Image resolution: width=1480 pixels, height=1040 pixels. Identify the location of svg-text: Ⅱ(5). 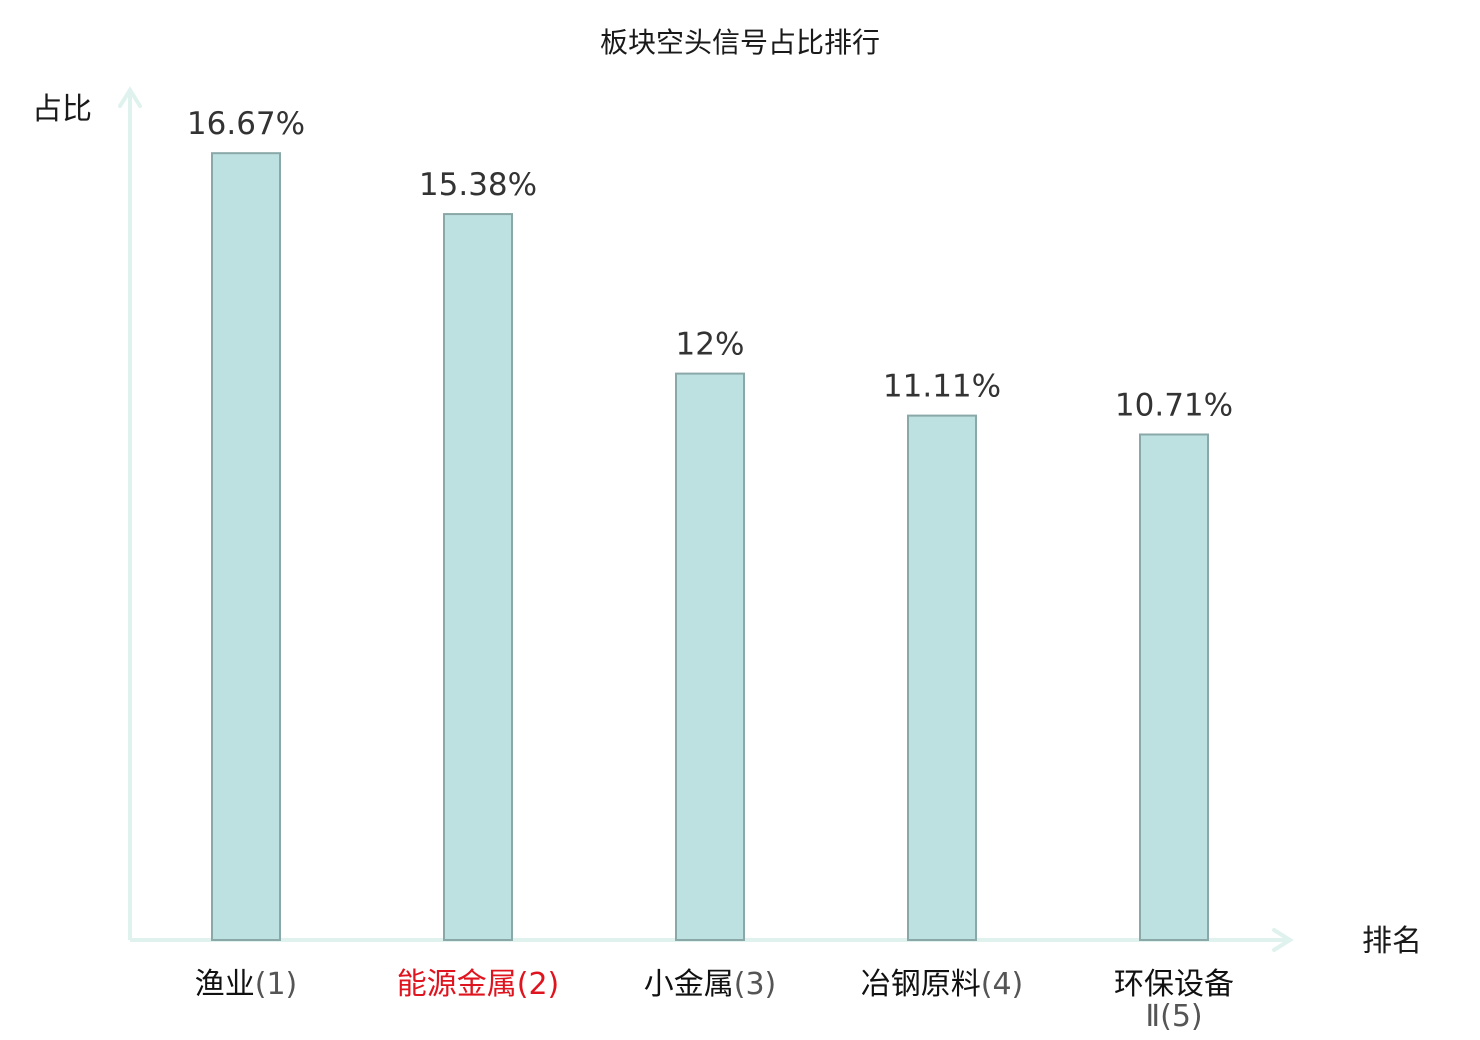
(1173, 1016).